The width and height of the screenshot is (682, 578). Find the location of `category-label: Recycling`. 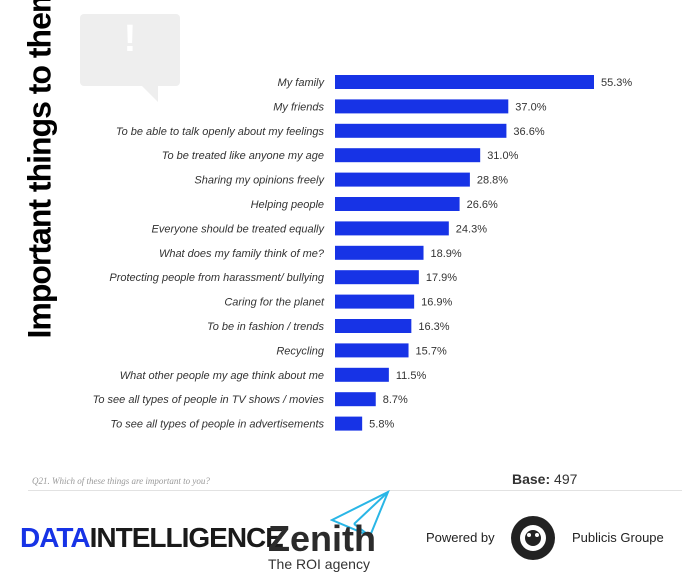

category-label: Recycling is located at coordinates (300, 351).